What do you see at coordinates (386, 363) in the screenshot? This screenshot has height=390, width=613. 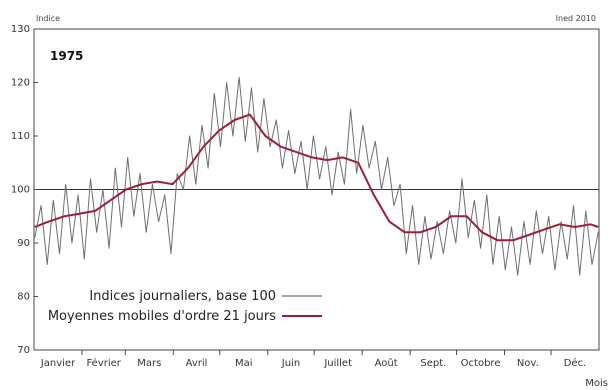 I see `x-tick-label: Août` at bounding box center [386, 363].